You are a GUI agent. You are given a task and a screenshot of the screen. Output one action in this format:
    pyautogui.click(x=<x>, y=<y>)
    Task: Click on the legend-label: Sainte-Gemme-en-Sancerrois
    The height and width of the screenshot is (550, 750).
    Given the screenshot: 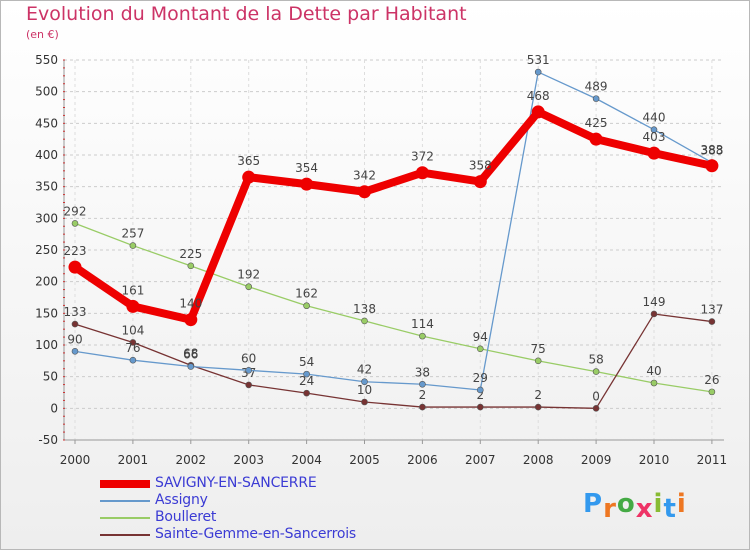 What is the action you would take?
    pyautogui.click(x=255, y=534)
    